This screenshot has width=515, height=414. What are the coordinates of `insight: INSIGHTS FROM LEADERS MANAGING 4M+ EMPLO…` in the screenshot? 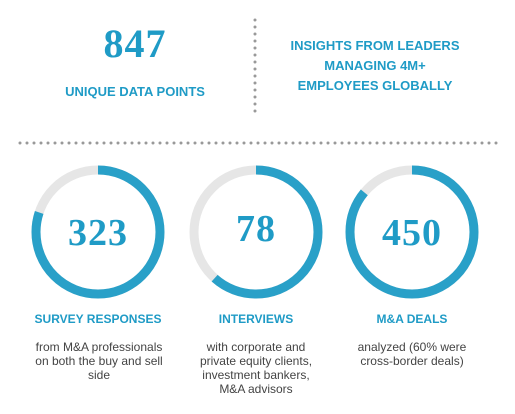 It's located at (375, 65).